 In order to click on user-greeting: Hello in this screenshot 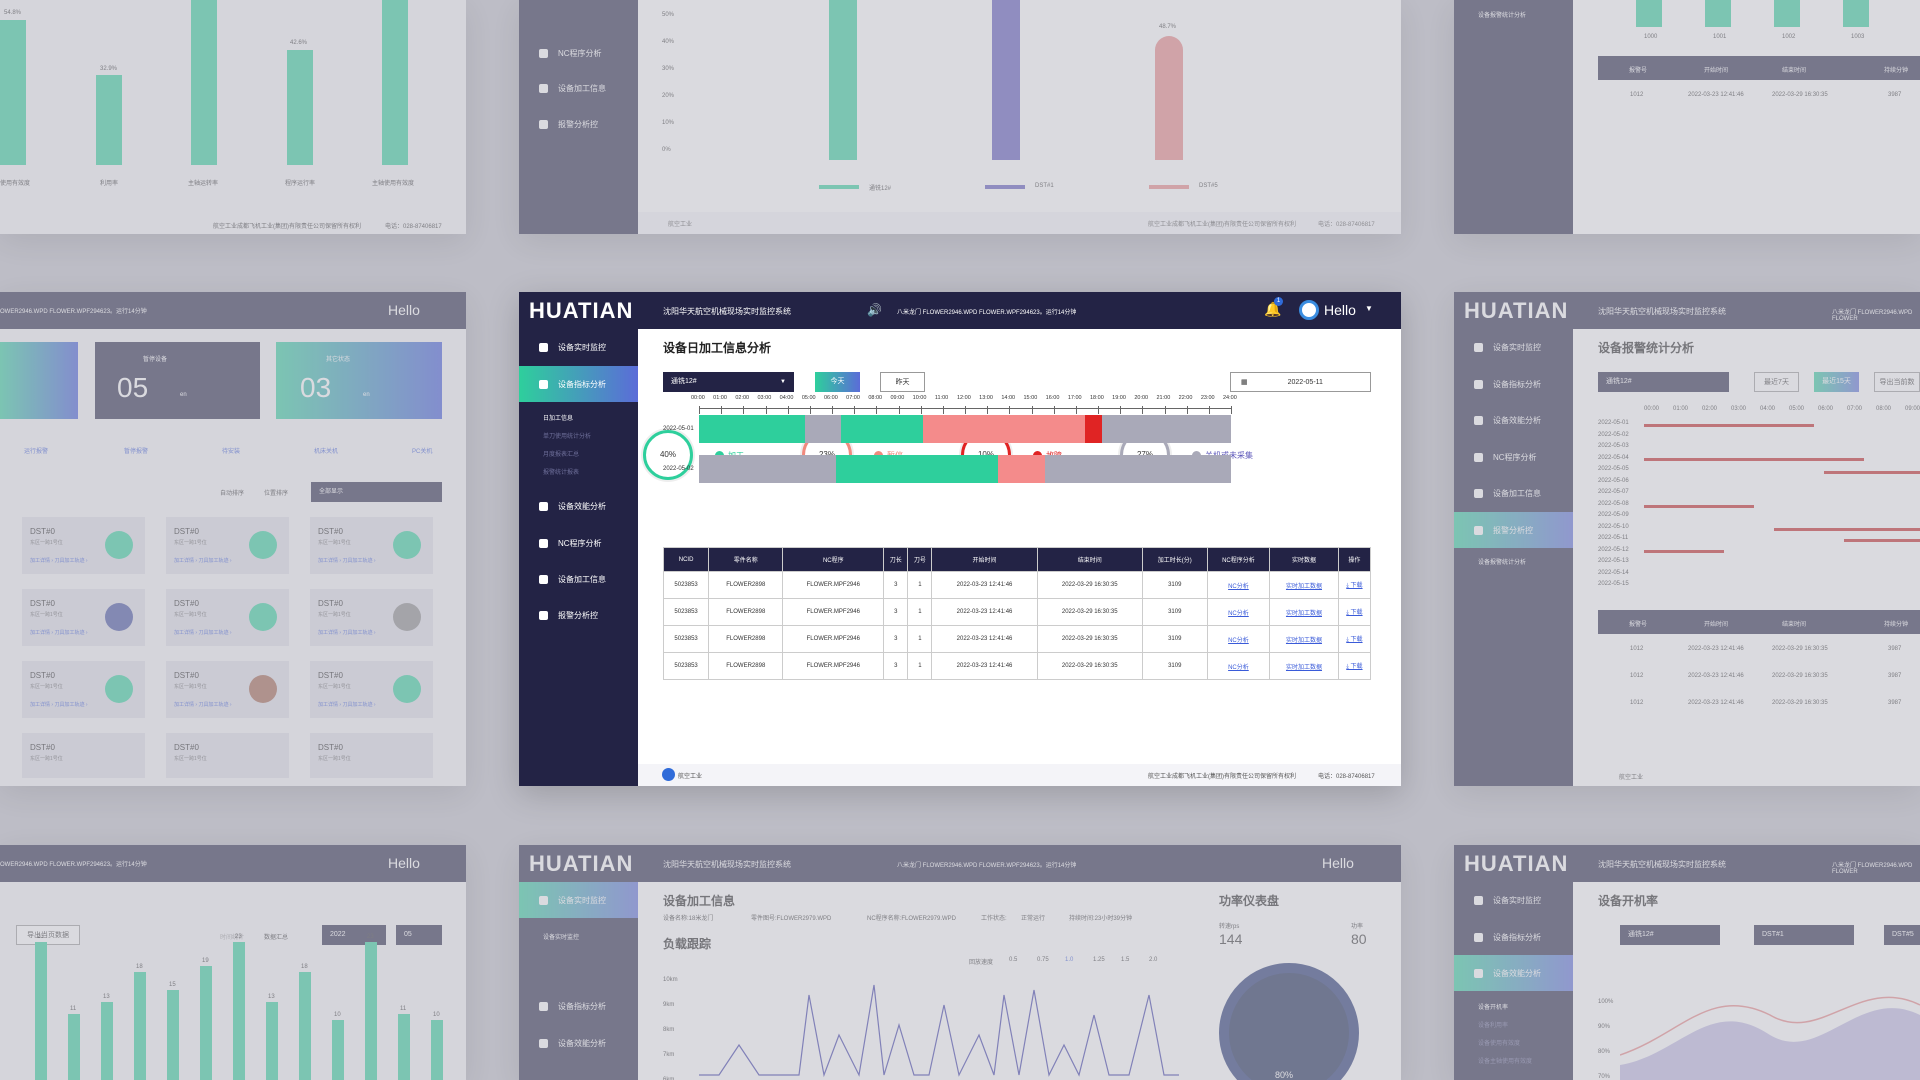, I will do `click(1340, 310)`.